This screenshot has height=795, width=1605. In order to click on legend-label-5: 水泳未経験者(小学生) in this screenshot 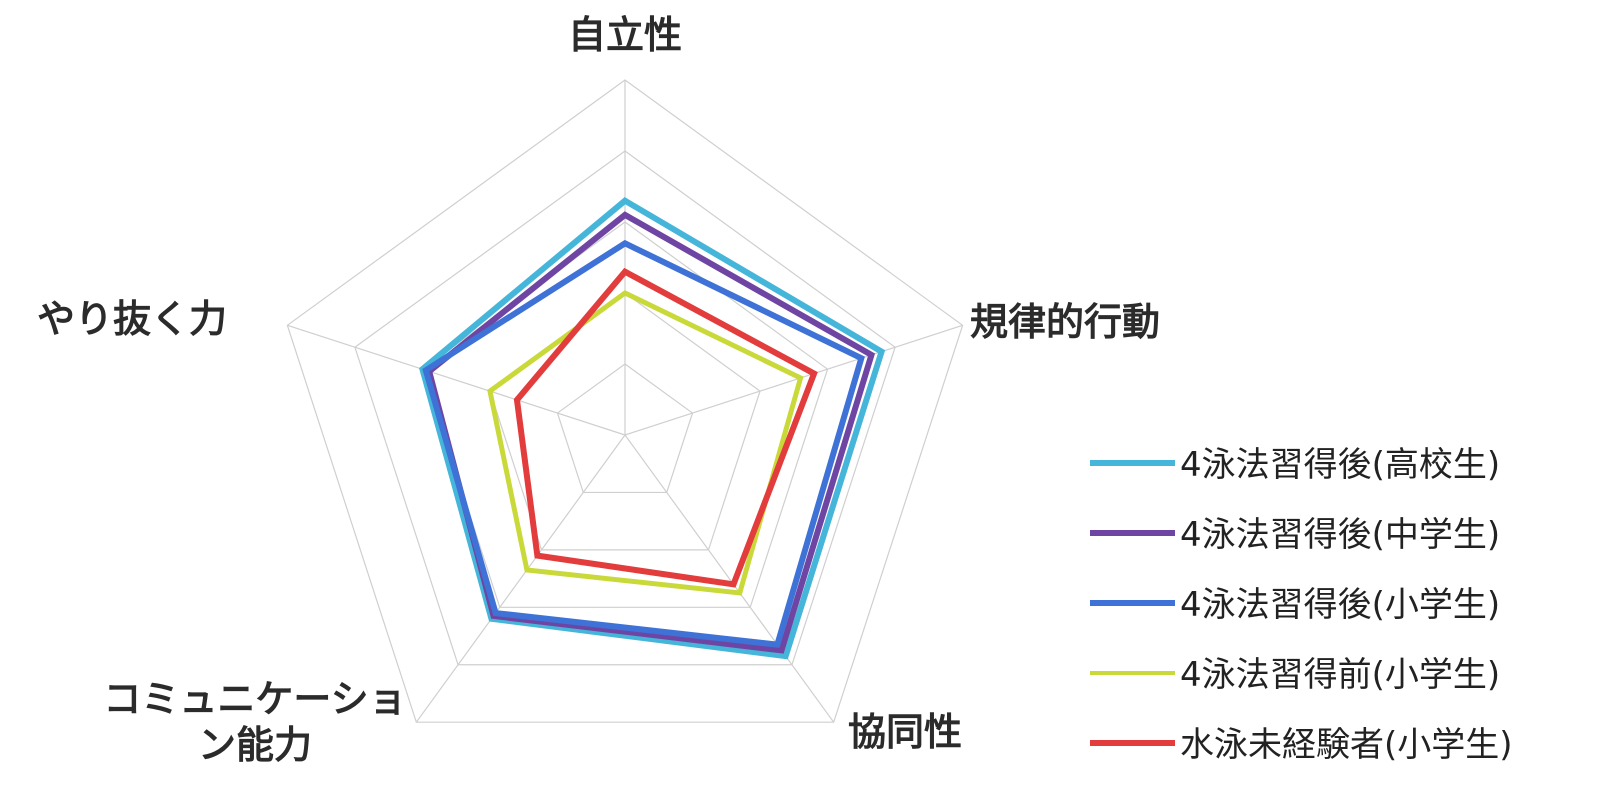, I will do `click(1346, 745)`.